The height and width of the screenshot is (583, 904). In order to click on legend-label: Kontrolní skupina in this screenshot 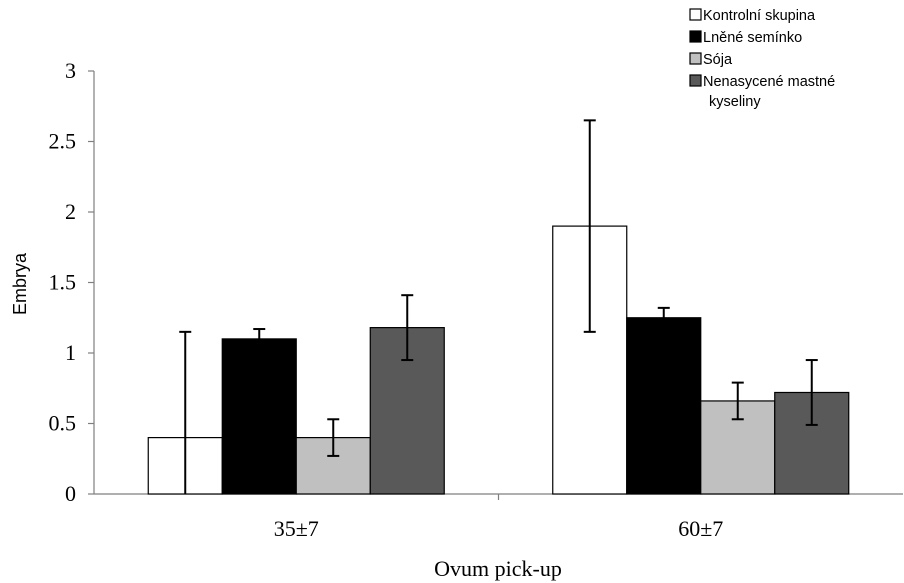, I will do `click(759, 16)`.